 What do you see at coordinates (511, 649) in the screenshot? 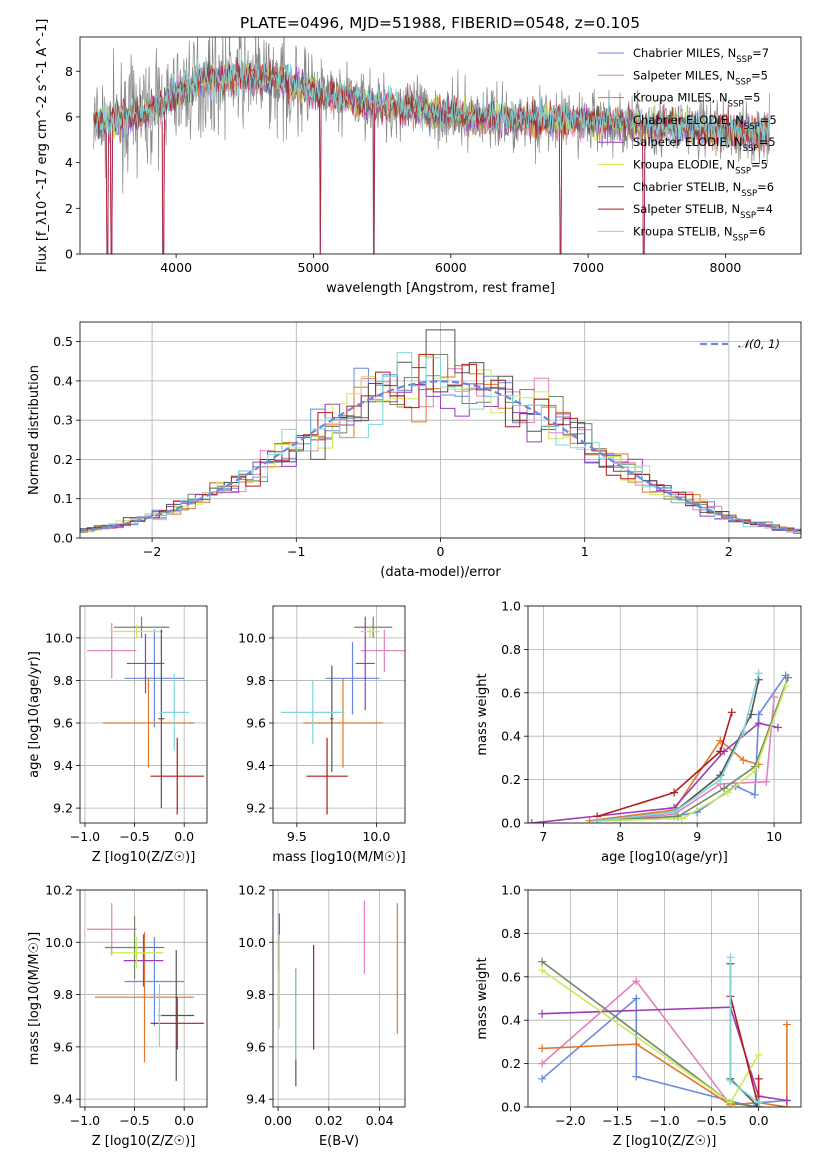
I see `y-tick-label: 0.8` at bounding box center [511, 649].